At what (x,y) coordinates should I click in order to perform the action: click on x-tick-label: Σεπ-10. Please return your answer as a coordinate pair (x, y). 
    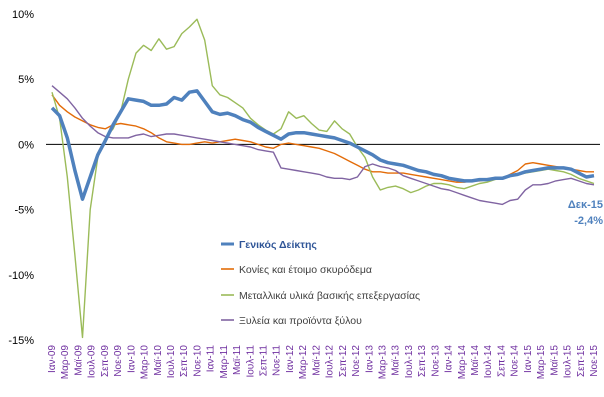
    Looking at the image, I should click on (184, 361).